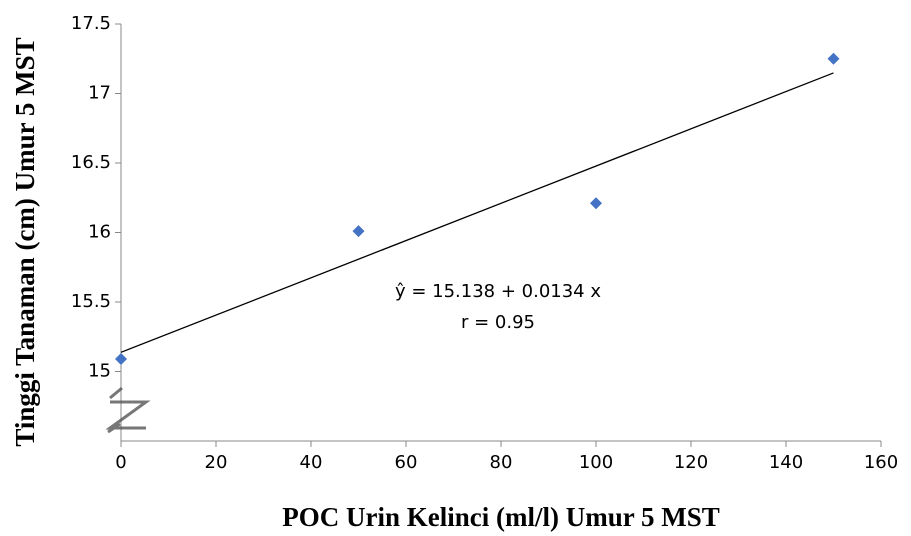  Describe the element at coordinates (25, 241) in the screenshot. I see `y-axis-title: Tinggi Tanaman (cm) Umur 5 MST` at that location.